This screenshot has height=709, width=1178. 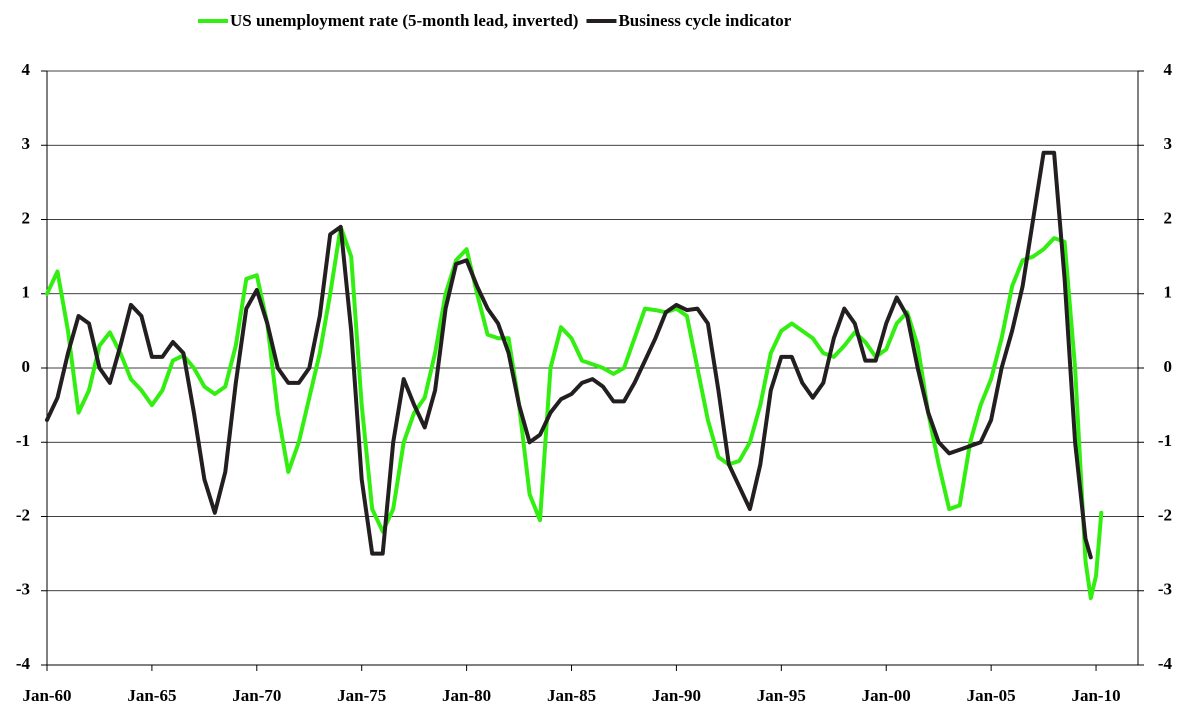 I want to click on y-tick-label: 4, so click(x=26, y=69).